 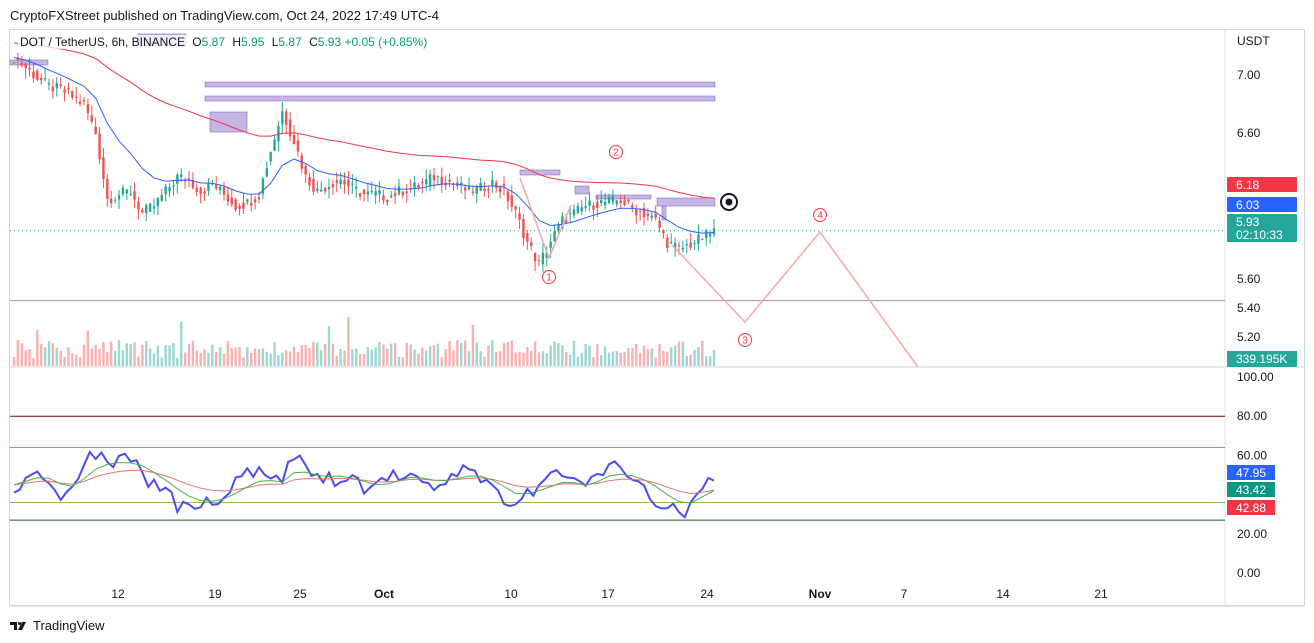 What do you see at coordinates (540, 172) in the screenshot?
I see `supply-zone` at bounding box center [540, 172].